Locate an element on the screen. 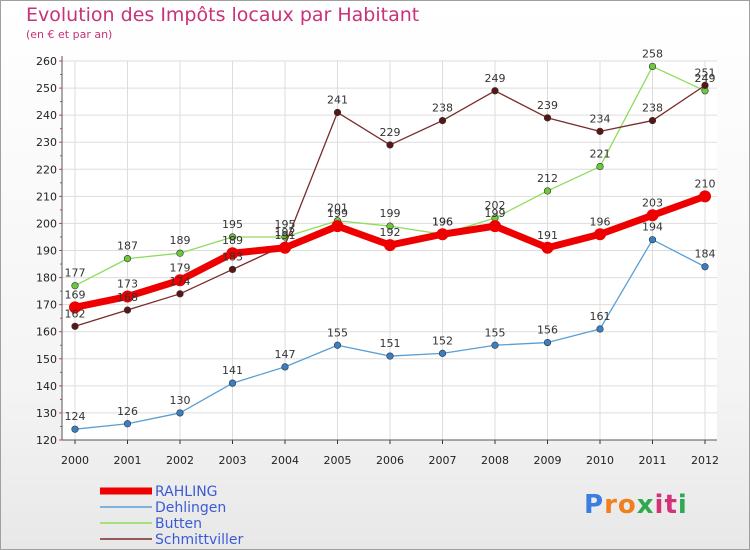 The image size is (750, 550). legend-label-butten: Butten is located at coordinates (178, 524).